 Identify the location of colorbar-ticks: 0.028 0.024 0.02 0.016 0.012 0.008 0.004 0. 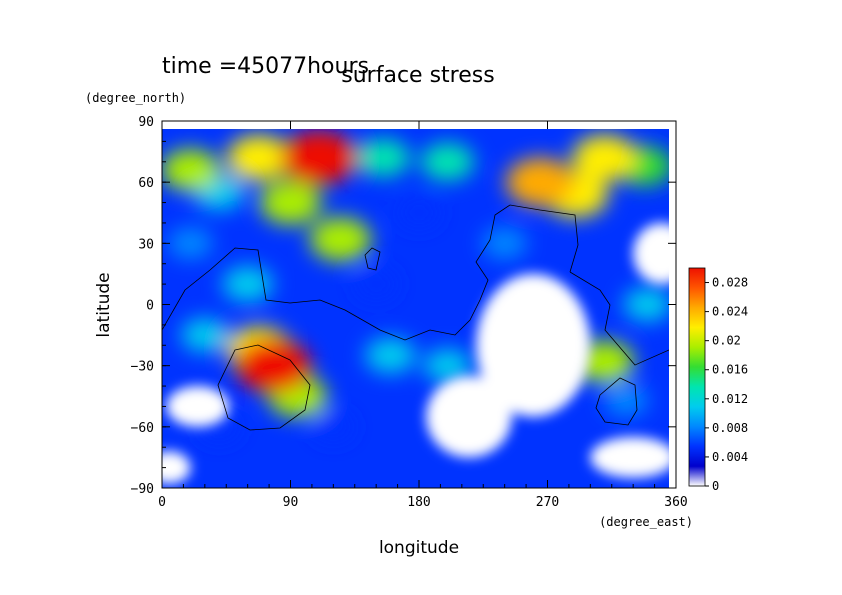
(726, 384).